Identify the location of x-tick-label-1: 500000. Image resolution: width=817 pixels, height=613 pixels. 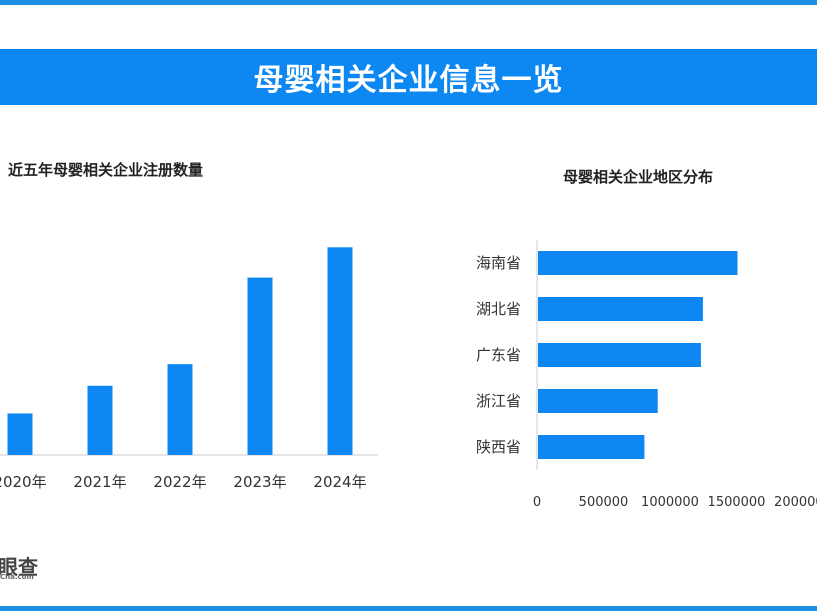
(604, 502).